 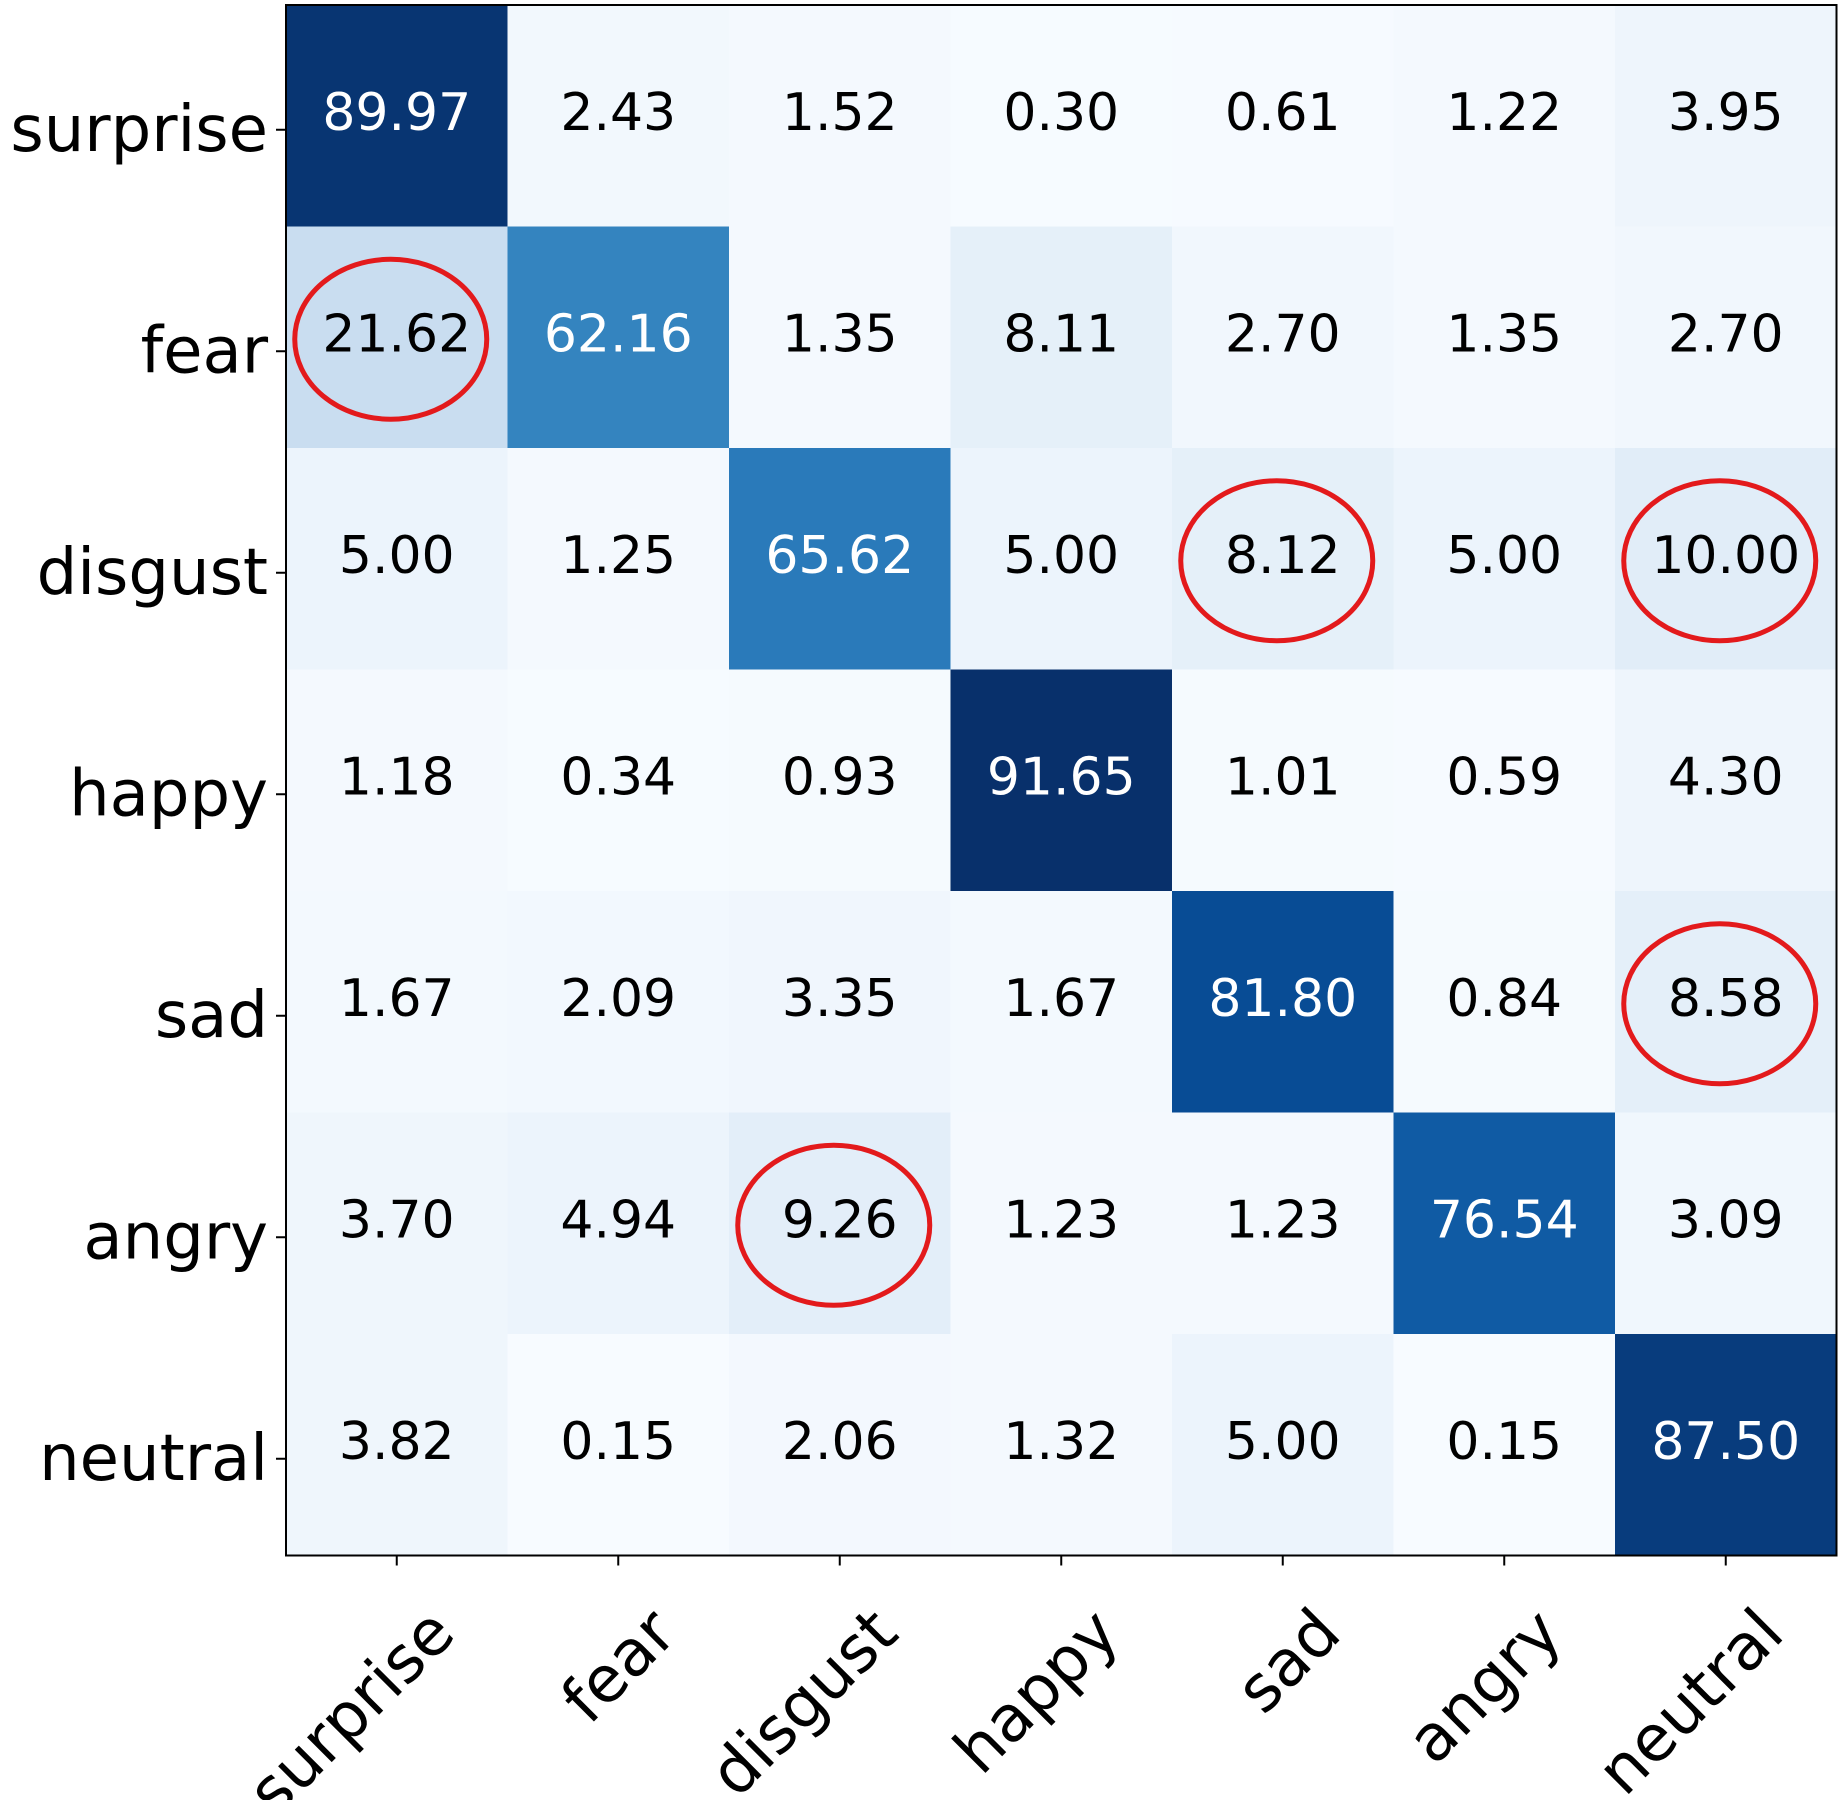 What do you see at coordinates (205, 351) in the screenshot?
I see `y-tick-label: fear` at bounding box center [205, 351].